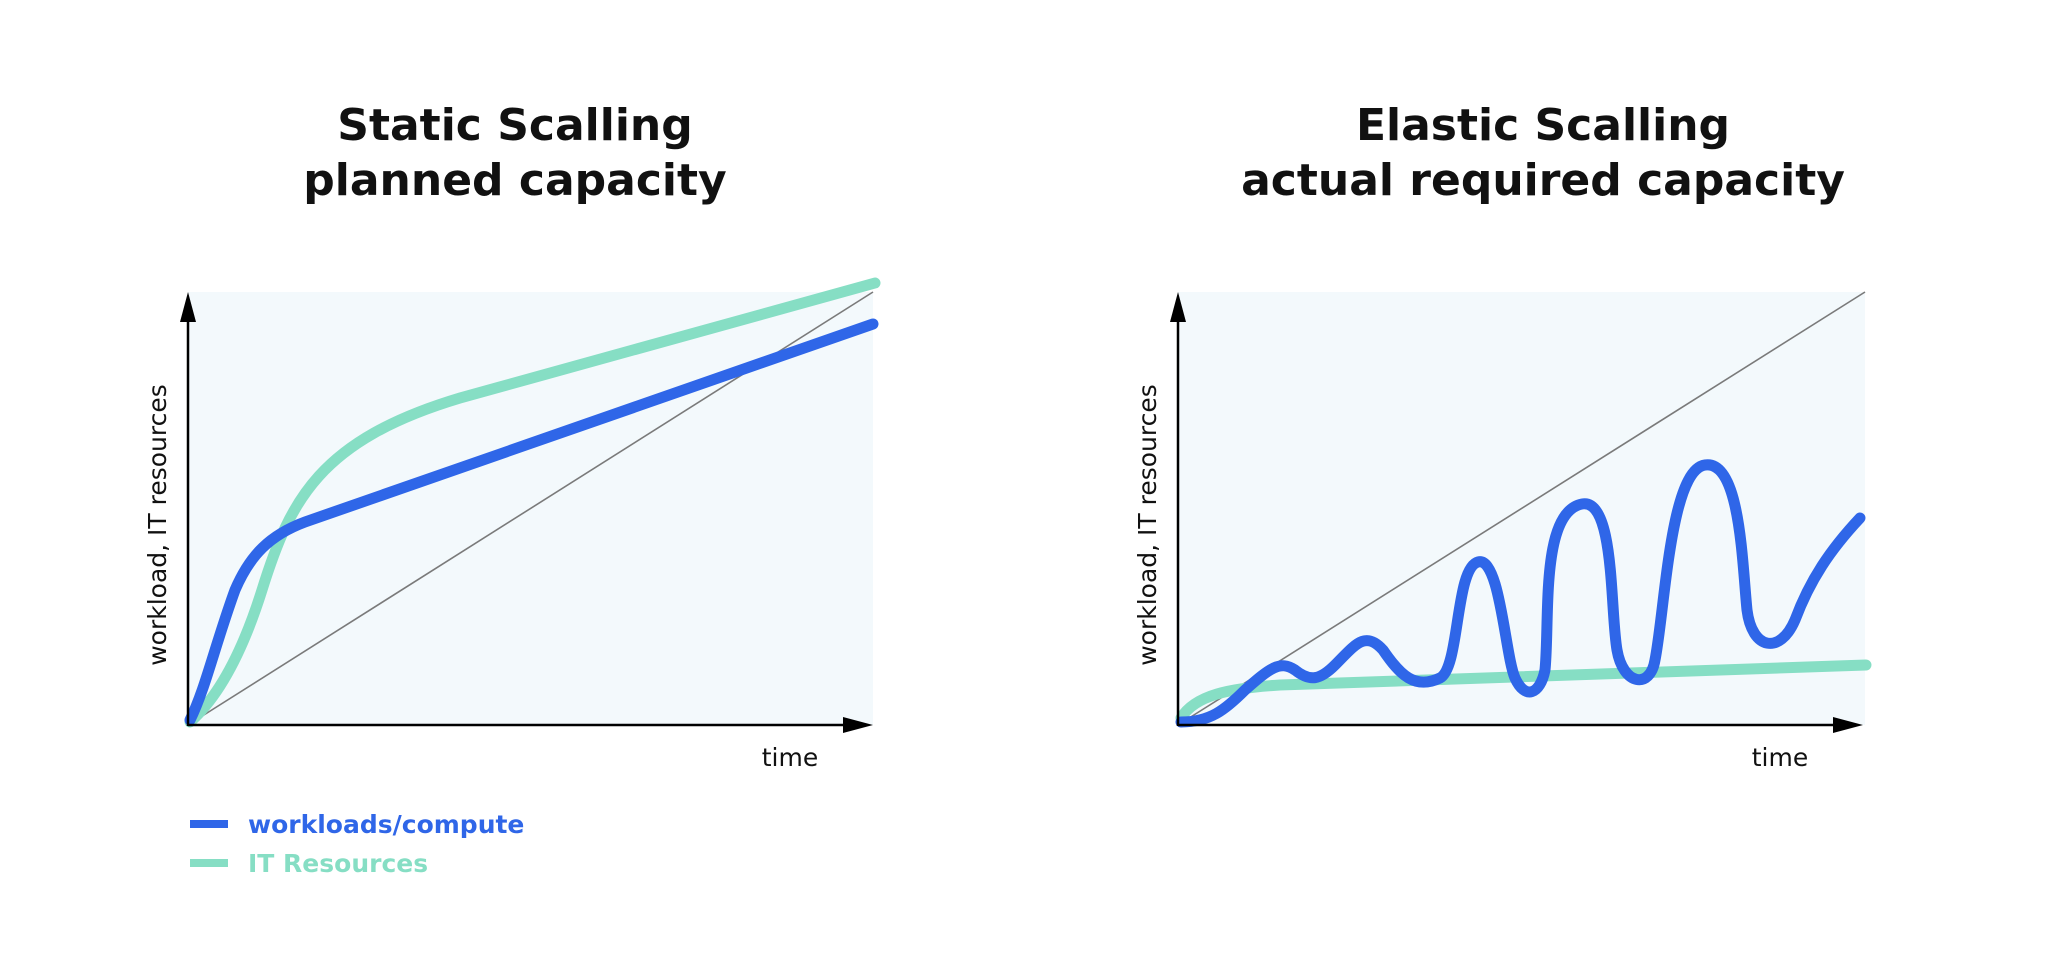  What do you see at coordinates (386, 824) in the screenshot?
I see `legend-workload-label: workloads/compute` at bounding box center [386, 824].